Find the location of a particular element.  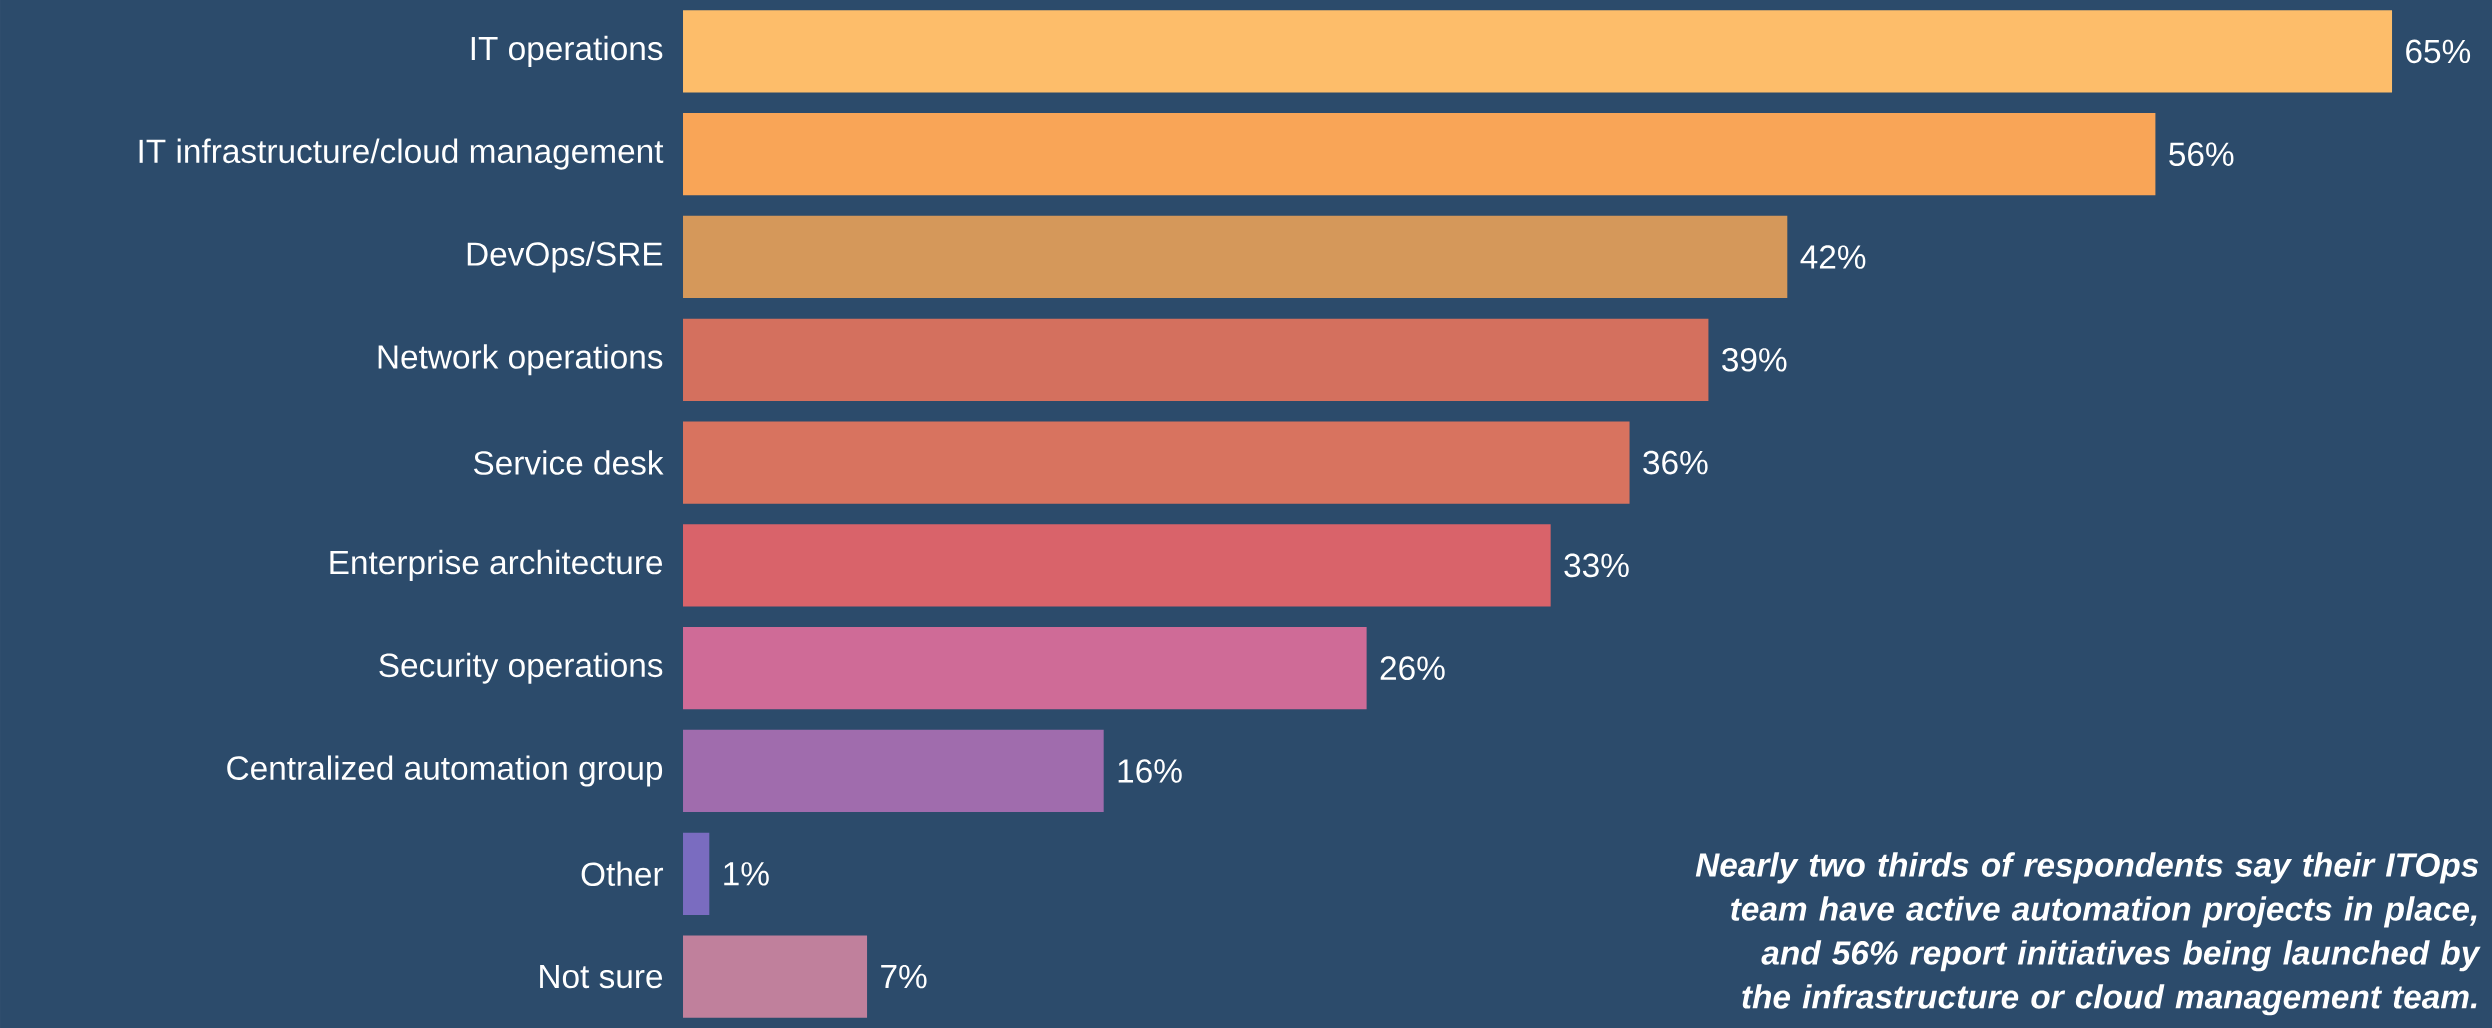

data-label: 26% is located at coordinates (1412, 668).